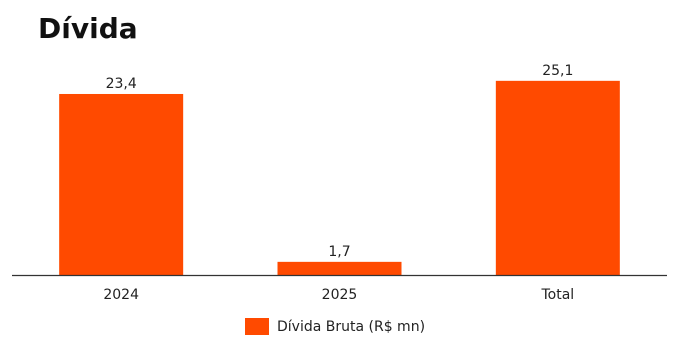 The height and width of the screenshot is (340, 675). What do you see at coordinates (339, 268) in the screenshot?
I see `bar-2025` at bounding box center [339, 268].